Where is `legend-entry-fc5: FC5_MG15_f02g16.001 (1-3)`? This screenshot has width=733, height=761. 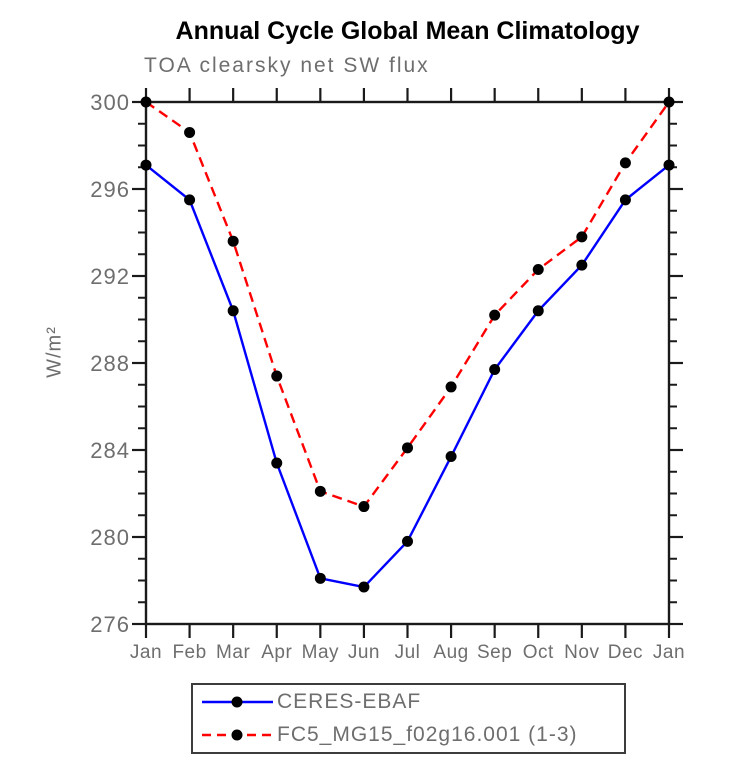 legend-entry-fc5: FC5_MG15_f02g16.001 (1-3) is located at coordinates (410, 735).